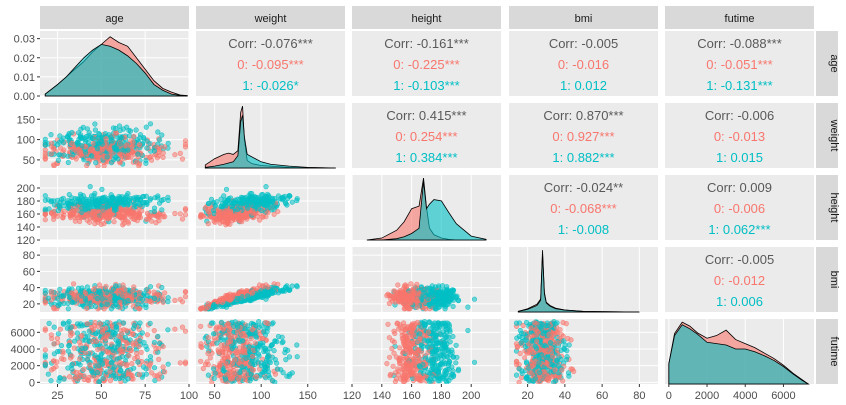 This screenshot has width=846, height=405. I want to click on strip-top-label: height, so click(427, 19).